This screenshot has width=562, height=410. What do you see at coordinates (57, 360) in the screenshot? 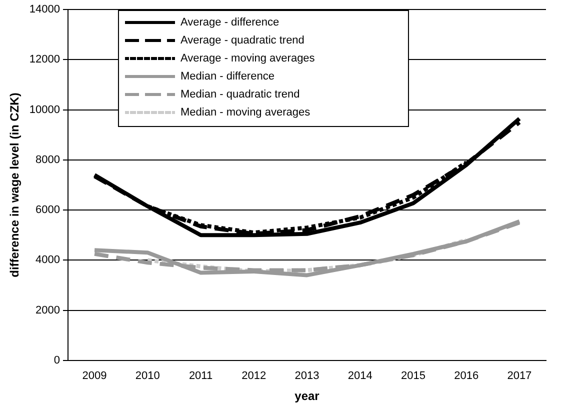
I see `y-tick-label: 0` at bounding box center [57, 360].